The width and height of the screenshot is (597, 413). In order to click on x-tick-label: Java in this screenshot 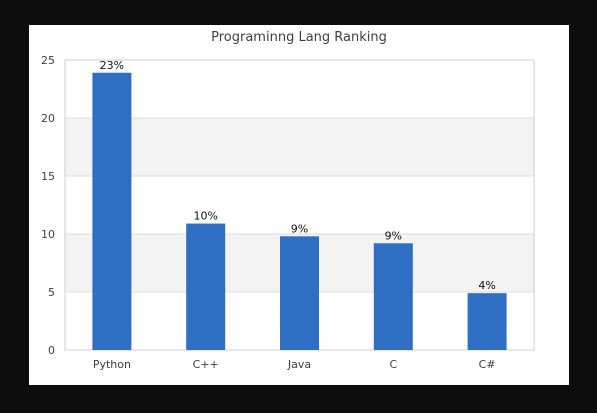, I will do `click(299, 364)`.